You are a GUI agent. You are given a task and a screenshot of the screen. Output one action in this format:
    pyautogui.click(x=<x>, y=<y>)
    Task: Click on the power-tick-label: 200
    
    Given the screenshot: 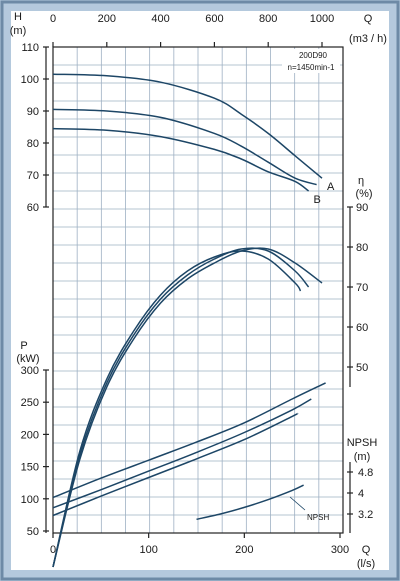 What is the action you would take?
    pyautogui.click(x=30, y=435)
    